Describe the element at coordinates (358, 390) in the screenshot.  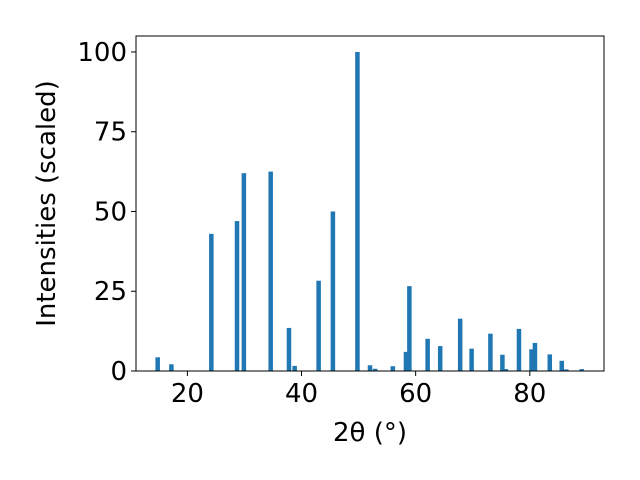
I see `x-axis-ticks: 20 40 60 80` at that location.